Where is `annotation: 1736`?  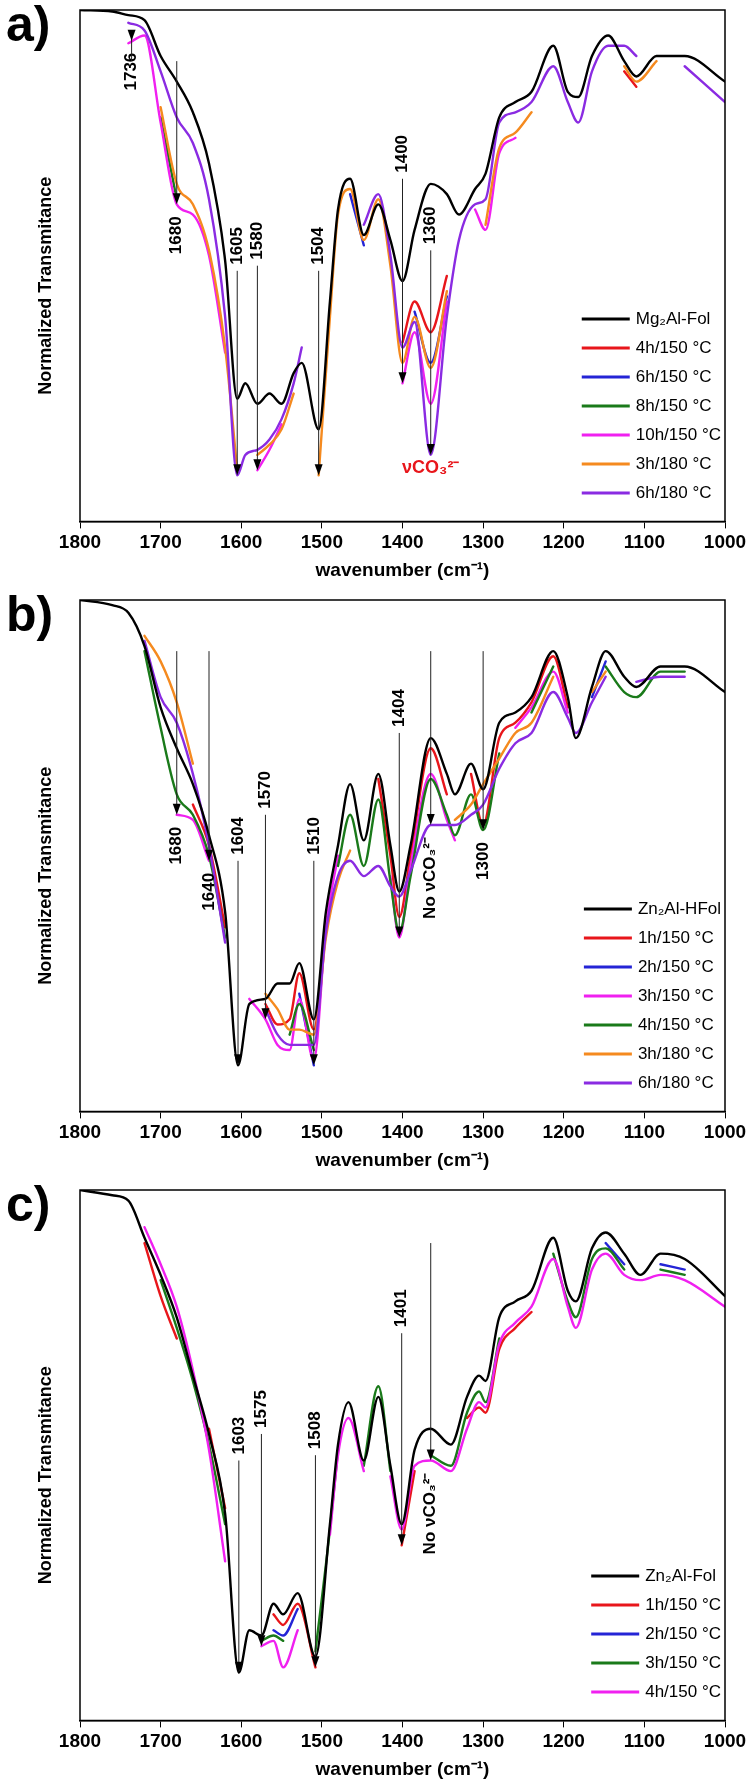
annotation: 1736 is located at coordinates (131, 71).